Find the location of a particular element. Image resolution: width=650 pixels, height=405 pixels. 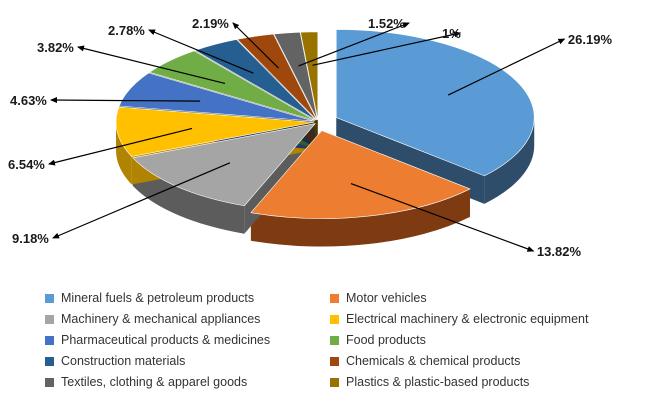

data-label-9: 1.52% is located at coordinates (386, 23).